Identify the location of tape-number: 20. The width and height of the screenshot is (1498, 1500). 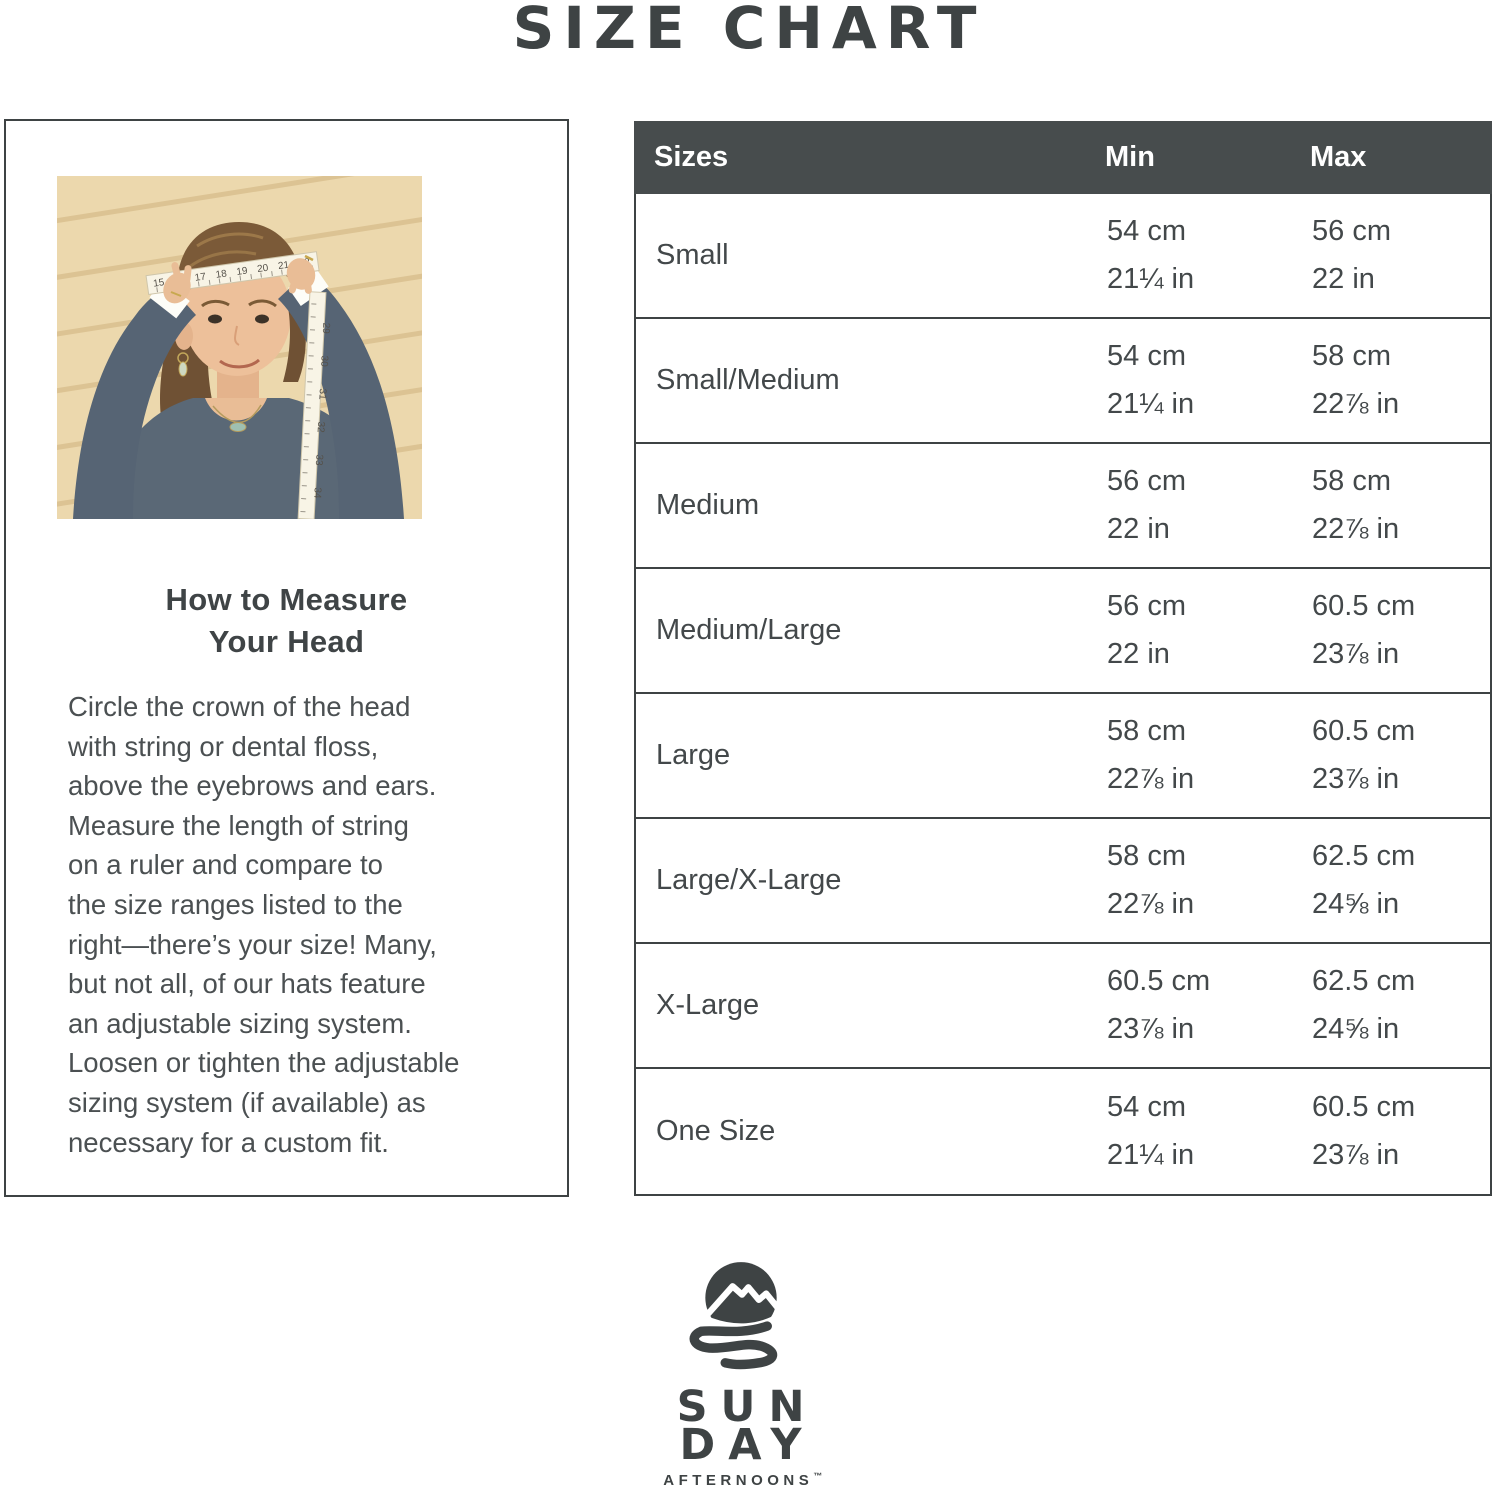
(263, 269).